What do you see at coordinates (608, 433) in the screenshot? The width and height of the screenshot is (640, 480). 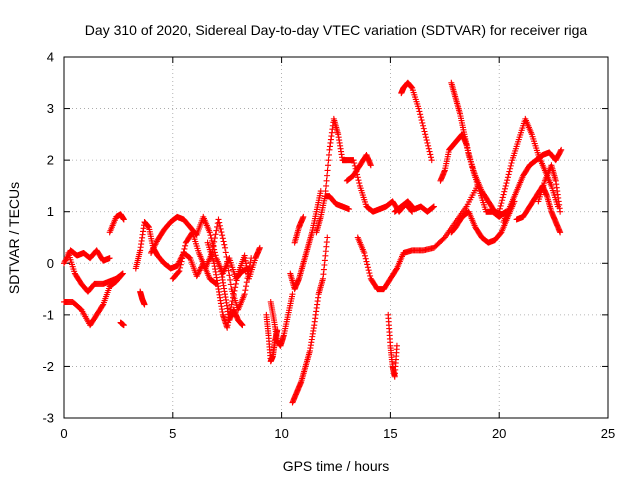 I see `x-tick-label: 25` at bounding box center [608, 433].